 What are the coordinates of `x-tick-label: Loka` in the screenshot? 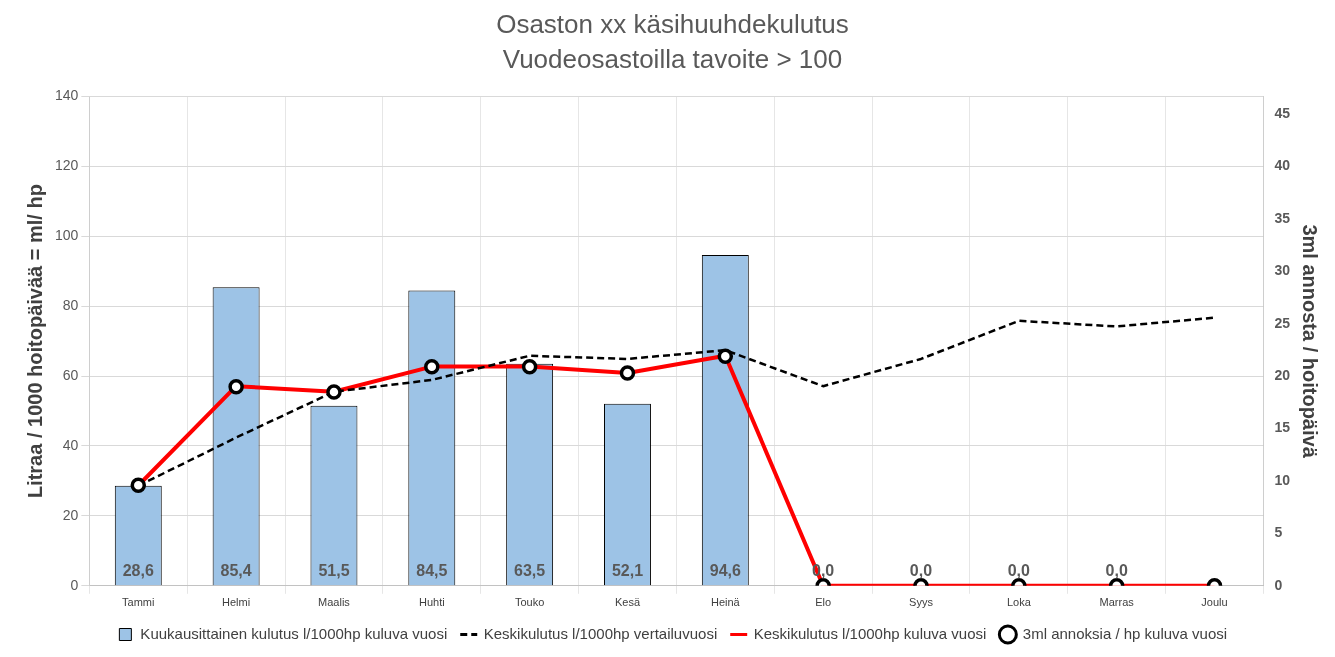 It's located at (1019, 602).